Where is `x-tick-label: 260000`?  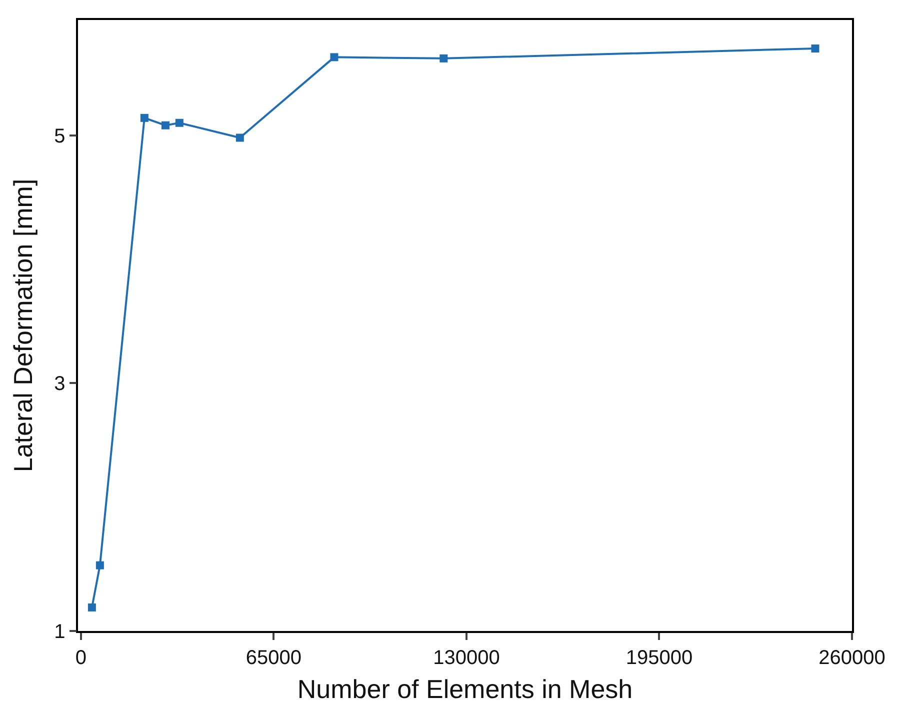
x-tick-label: 260000 is located at coordinates (852, 657).